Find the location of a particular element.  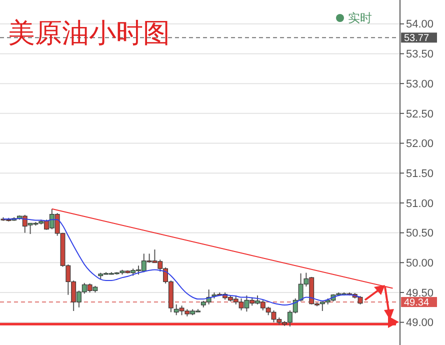

y-tick-label: 54.00 is located at coordinates (420, 24).